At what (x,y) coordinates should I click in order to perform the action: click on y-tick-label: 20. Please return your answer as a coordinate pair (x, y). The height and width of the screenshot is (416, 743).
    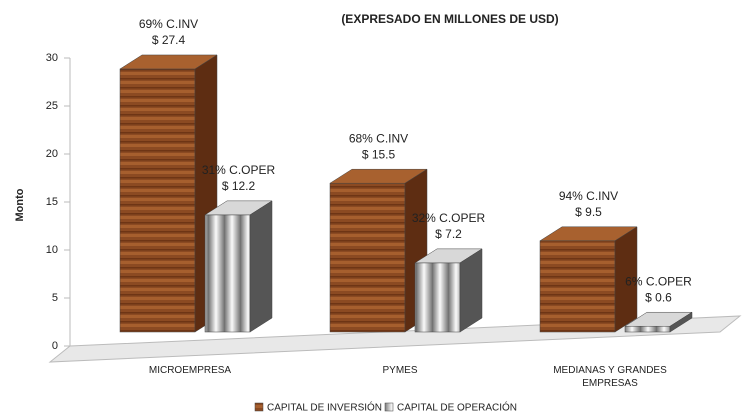
    Looking at the image, I should click on (52, 154).